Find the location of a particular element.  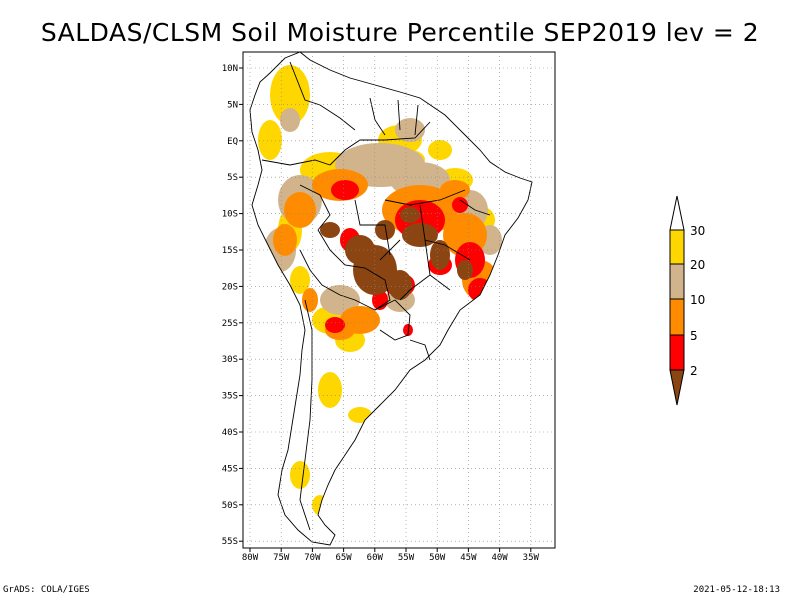

lat-label: 45S is located at coordinates (230, 469).